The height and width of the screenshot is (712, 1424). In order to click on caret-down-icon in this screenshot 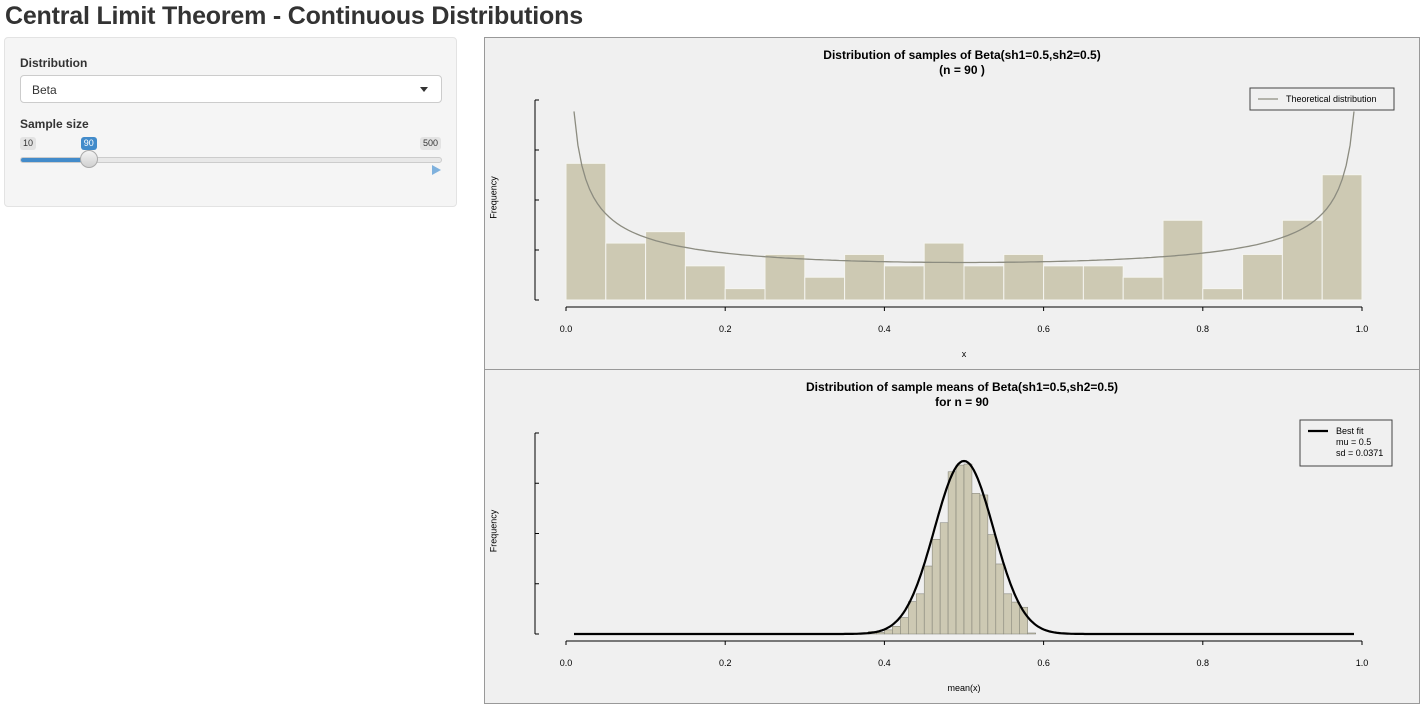, I will do `click(424, 89)`.